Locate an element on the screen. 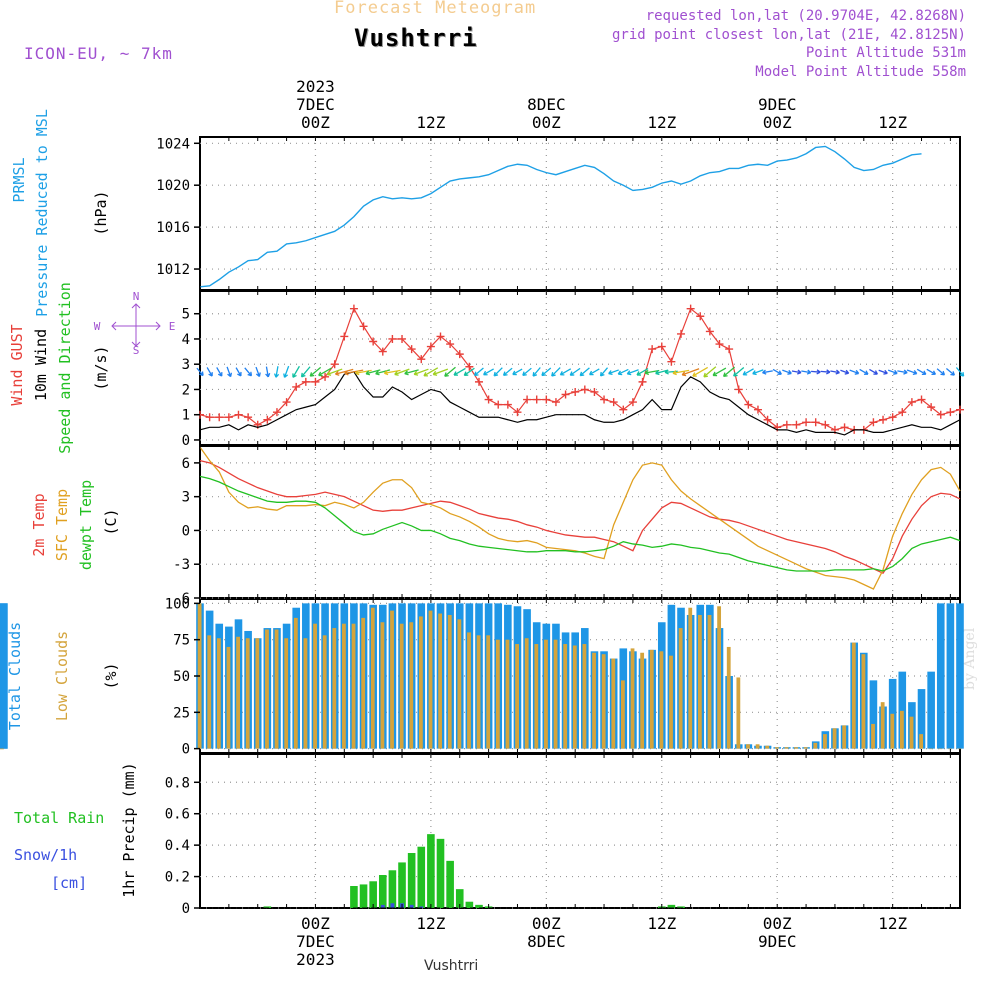 The image size is (1000, 1000). top-time-label: 12Z is located at coordinates (892, 122).